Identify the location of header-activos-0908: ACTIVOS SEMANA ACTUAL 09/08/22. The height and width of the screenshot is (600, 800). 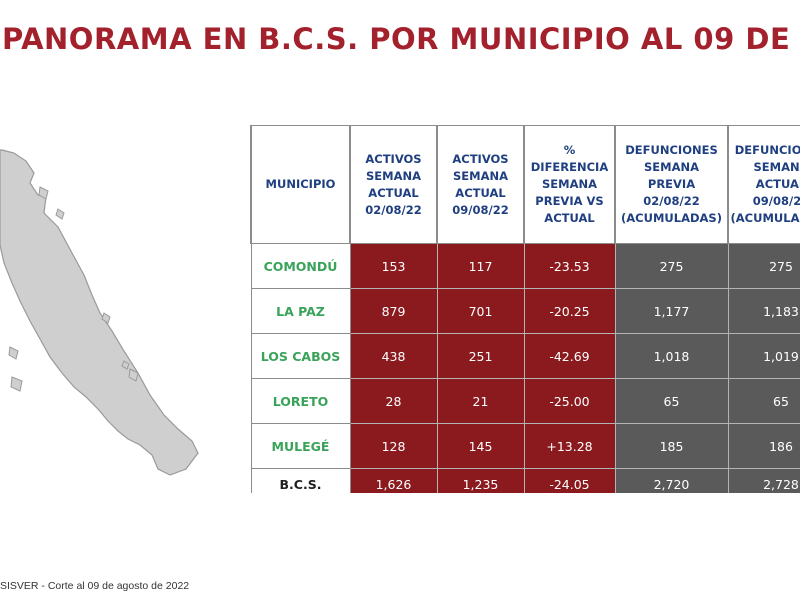
(480, 184).